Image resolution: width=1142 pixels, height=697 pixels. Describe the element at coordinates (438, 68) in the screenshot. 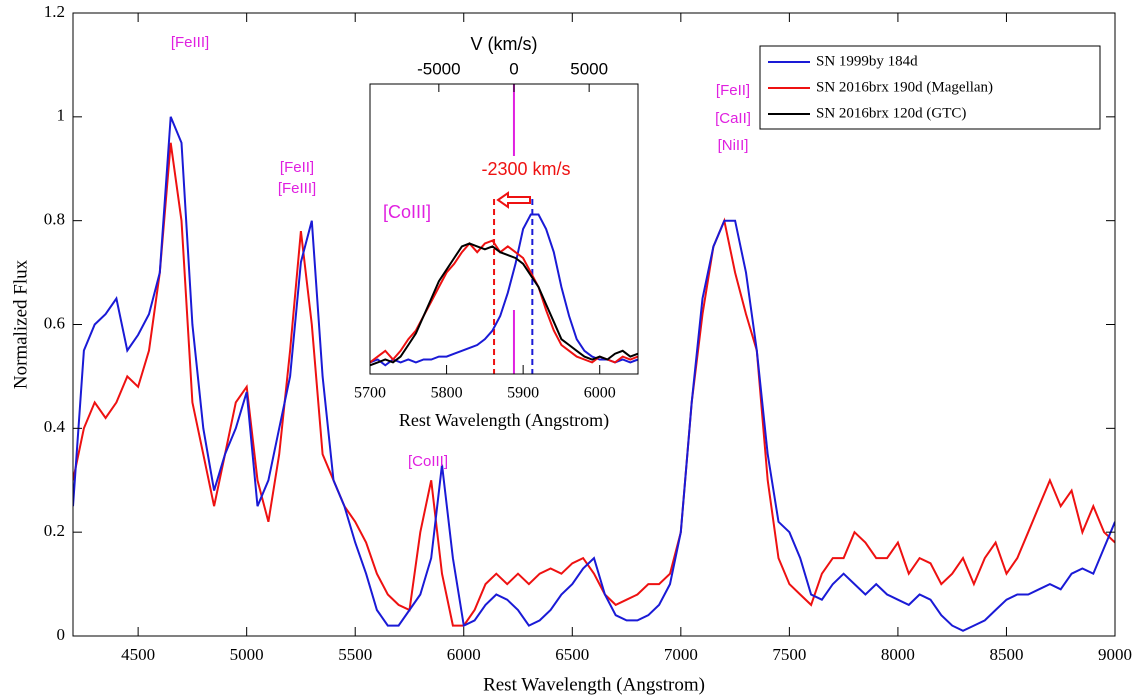

I see `x2-tick-label: -5000` at that location.